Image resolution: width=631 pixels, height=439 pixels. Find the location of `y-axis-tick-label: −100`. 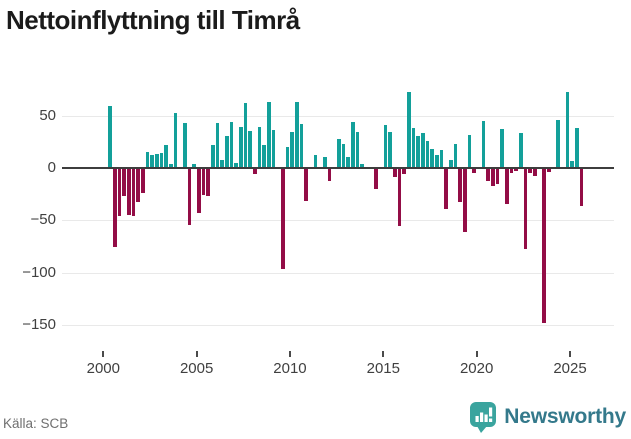

y-axis-tick-label: −100 is located at coordinates (39, 272).